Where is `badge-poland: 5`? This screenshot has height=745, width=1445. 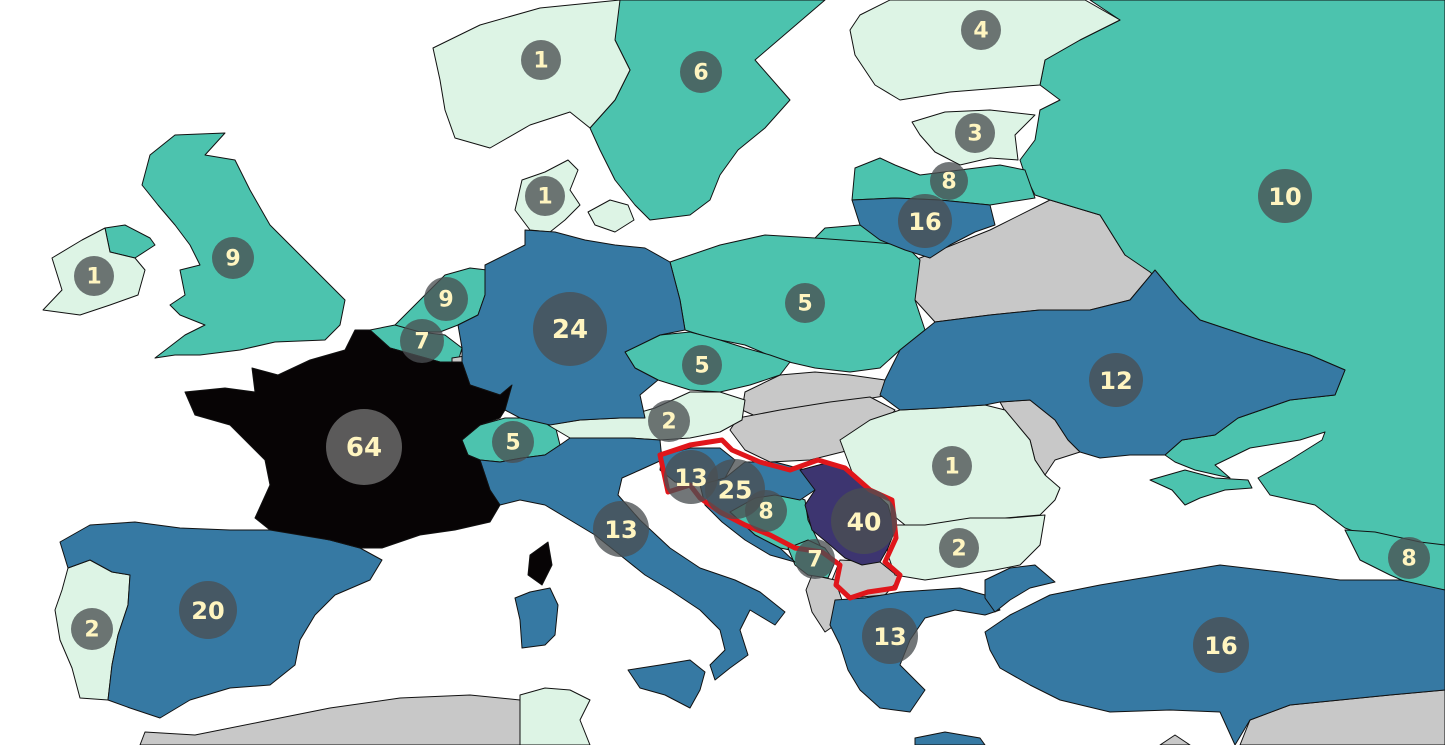 badge-poland: 5 is located at coordinates (805, 303).